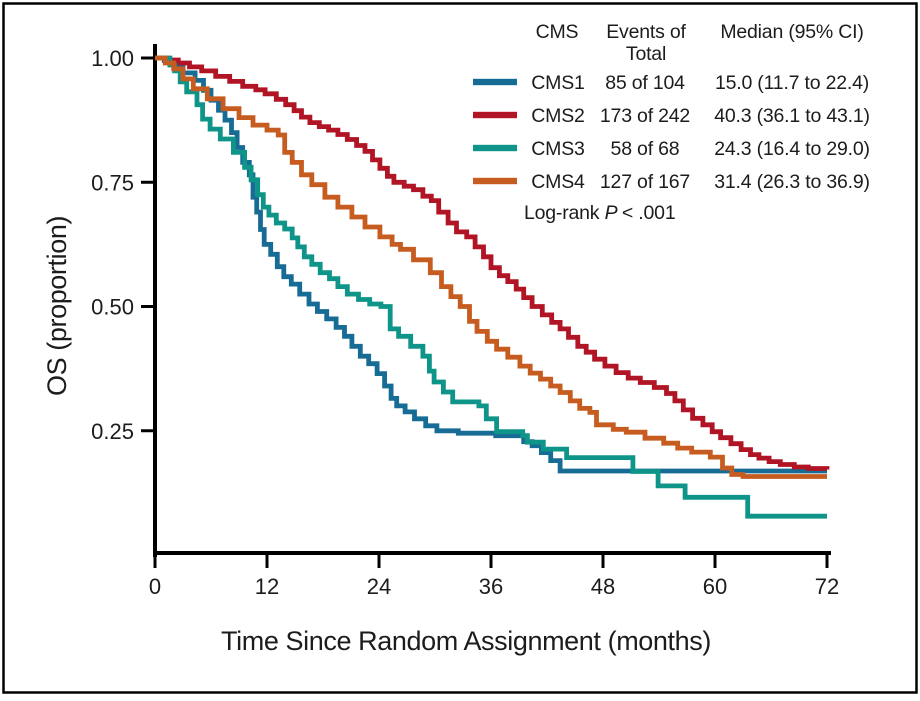 The width and height of the screenshot is (920, 701). I want to click on logrank-prefix: Log-rank, so click(562, 213).